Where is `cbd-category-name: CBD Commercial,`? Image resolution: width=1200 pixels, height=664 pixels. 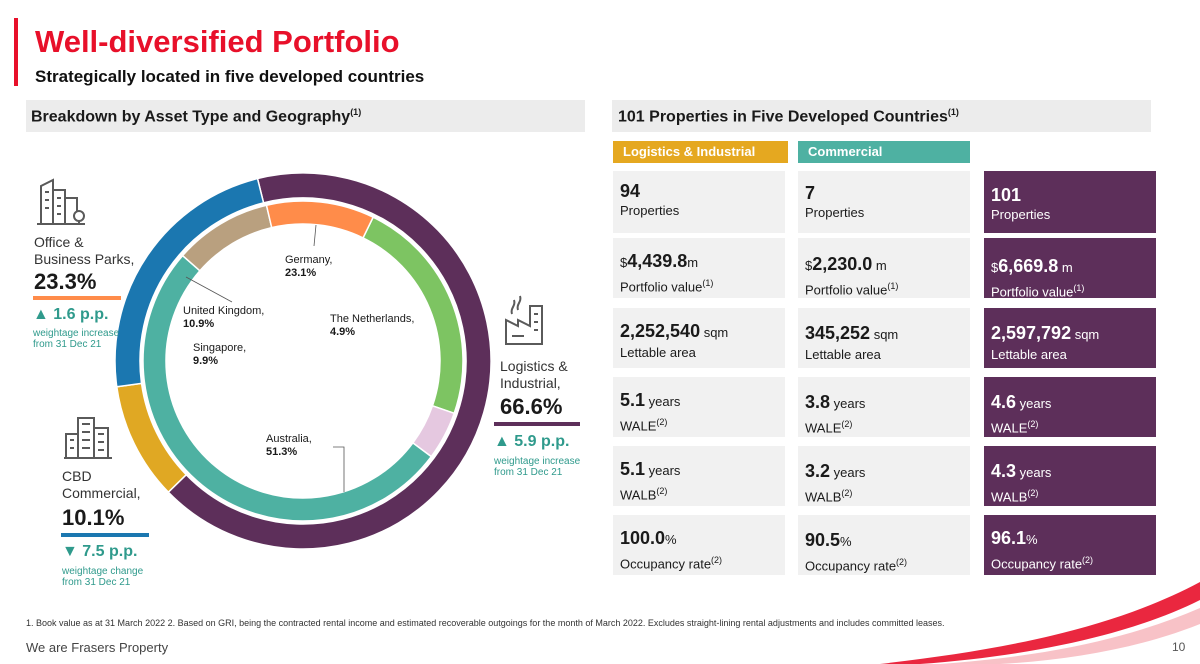
cbd-category-name: CBD Commercial, is located at coordinates (101, 485).